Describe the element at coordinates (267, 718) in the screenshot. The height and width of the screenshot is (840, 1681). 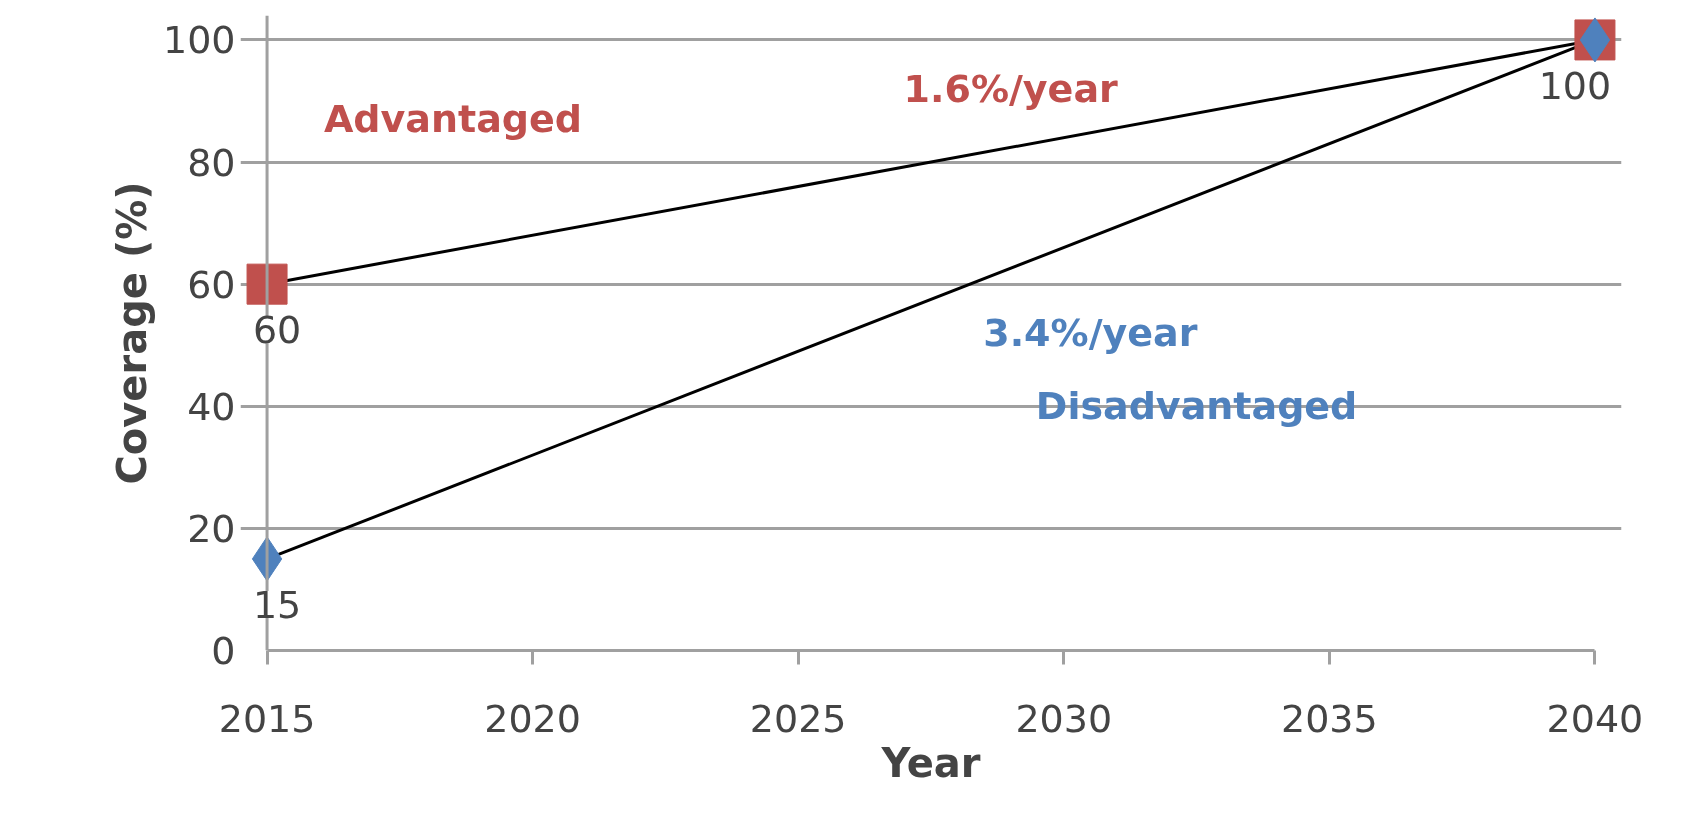
I see `x-tick-label: 2015` at that location.